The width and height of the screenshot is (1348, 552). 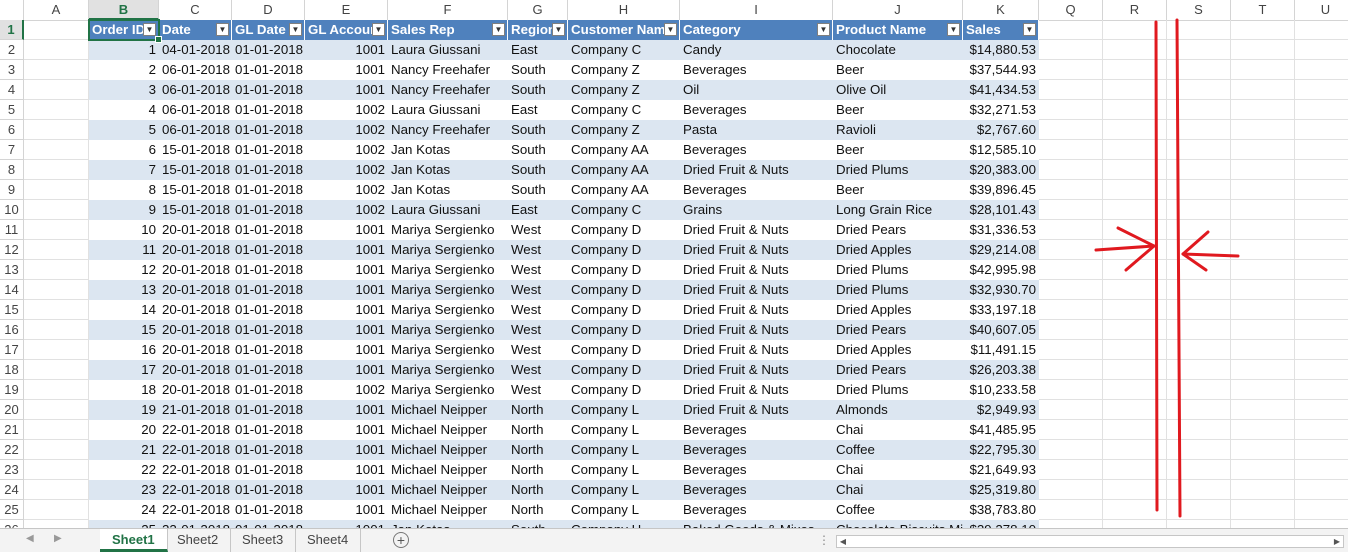 I want to click on row-header-16: 16, so click(x=12, y=330).